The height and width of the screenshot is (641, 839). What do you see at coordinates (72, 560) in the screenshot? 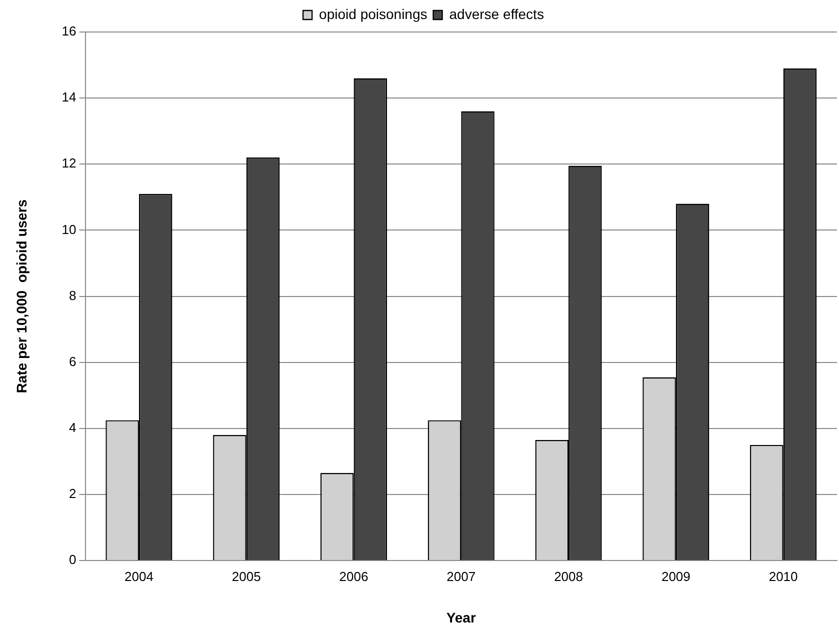
I see `y-tick-label: 0` at bounding box center [72, 560].